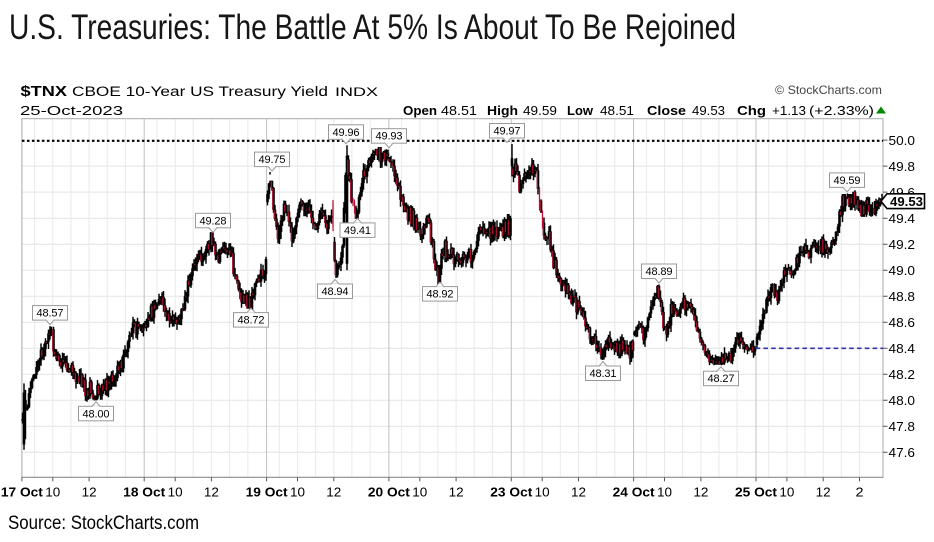 The width and height of the screenshot is (934, 542). Describe the element at coordinates (420, 110) in the screenshot. I see `svg-text: Open` at that location.